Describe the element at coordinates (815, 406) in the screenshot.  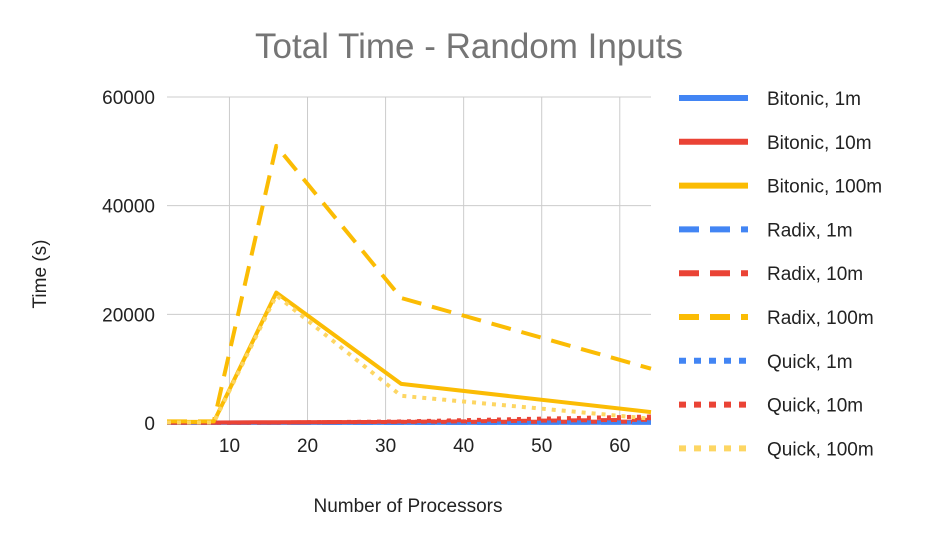
I see `legend-label: Quick, 10m` at that location.